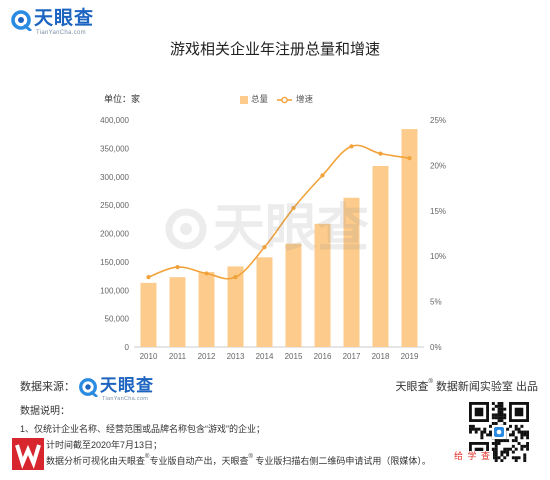 This screenshot has width=550, height=480. I want to click on y-left-tick-label: 150,000, so click(114, 262).